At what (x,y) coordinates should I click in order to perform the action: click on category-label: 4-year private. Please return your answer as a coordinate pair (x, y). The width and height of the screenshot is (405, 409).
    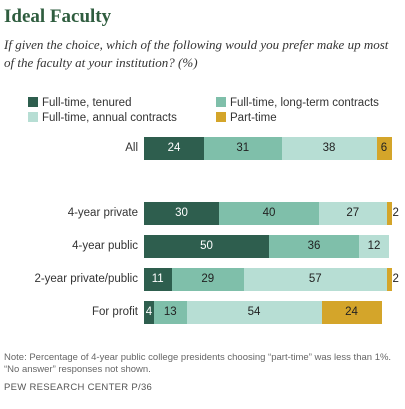
    Looking at the image, I should click on (102, 213).